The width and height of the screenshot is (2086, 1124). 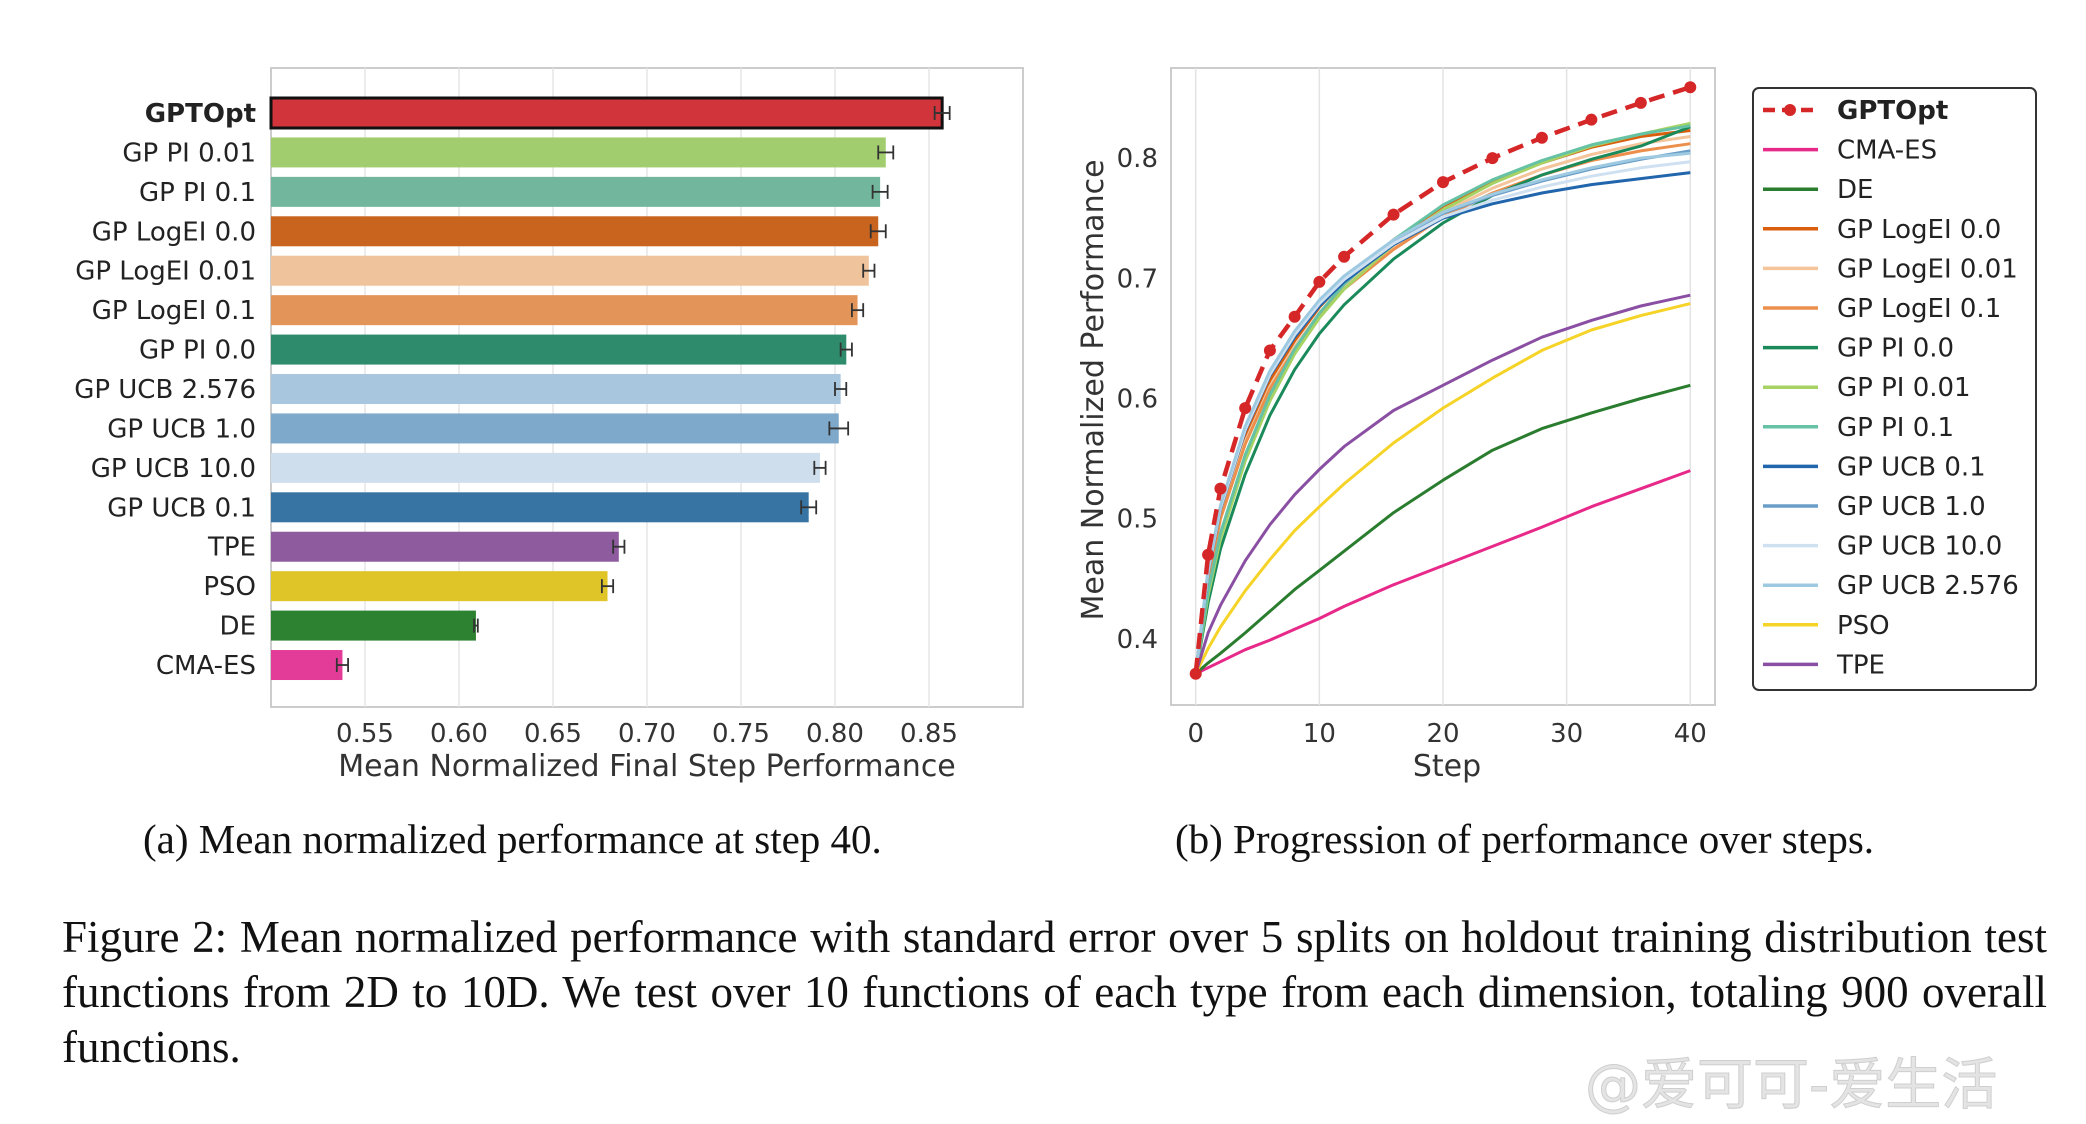 What do you see at coordinates (200, 114) in the screenshot?
I see `bar-chart-category-label: GPTOpt` at bounding box center [200, 114].